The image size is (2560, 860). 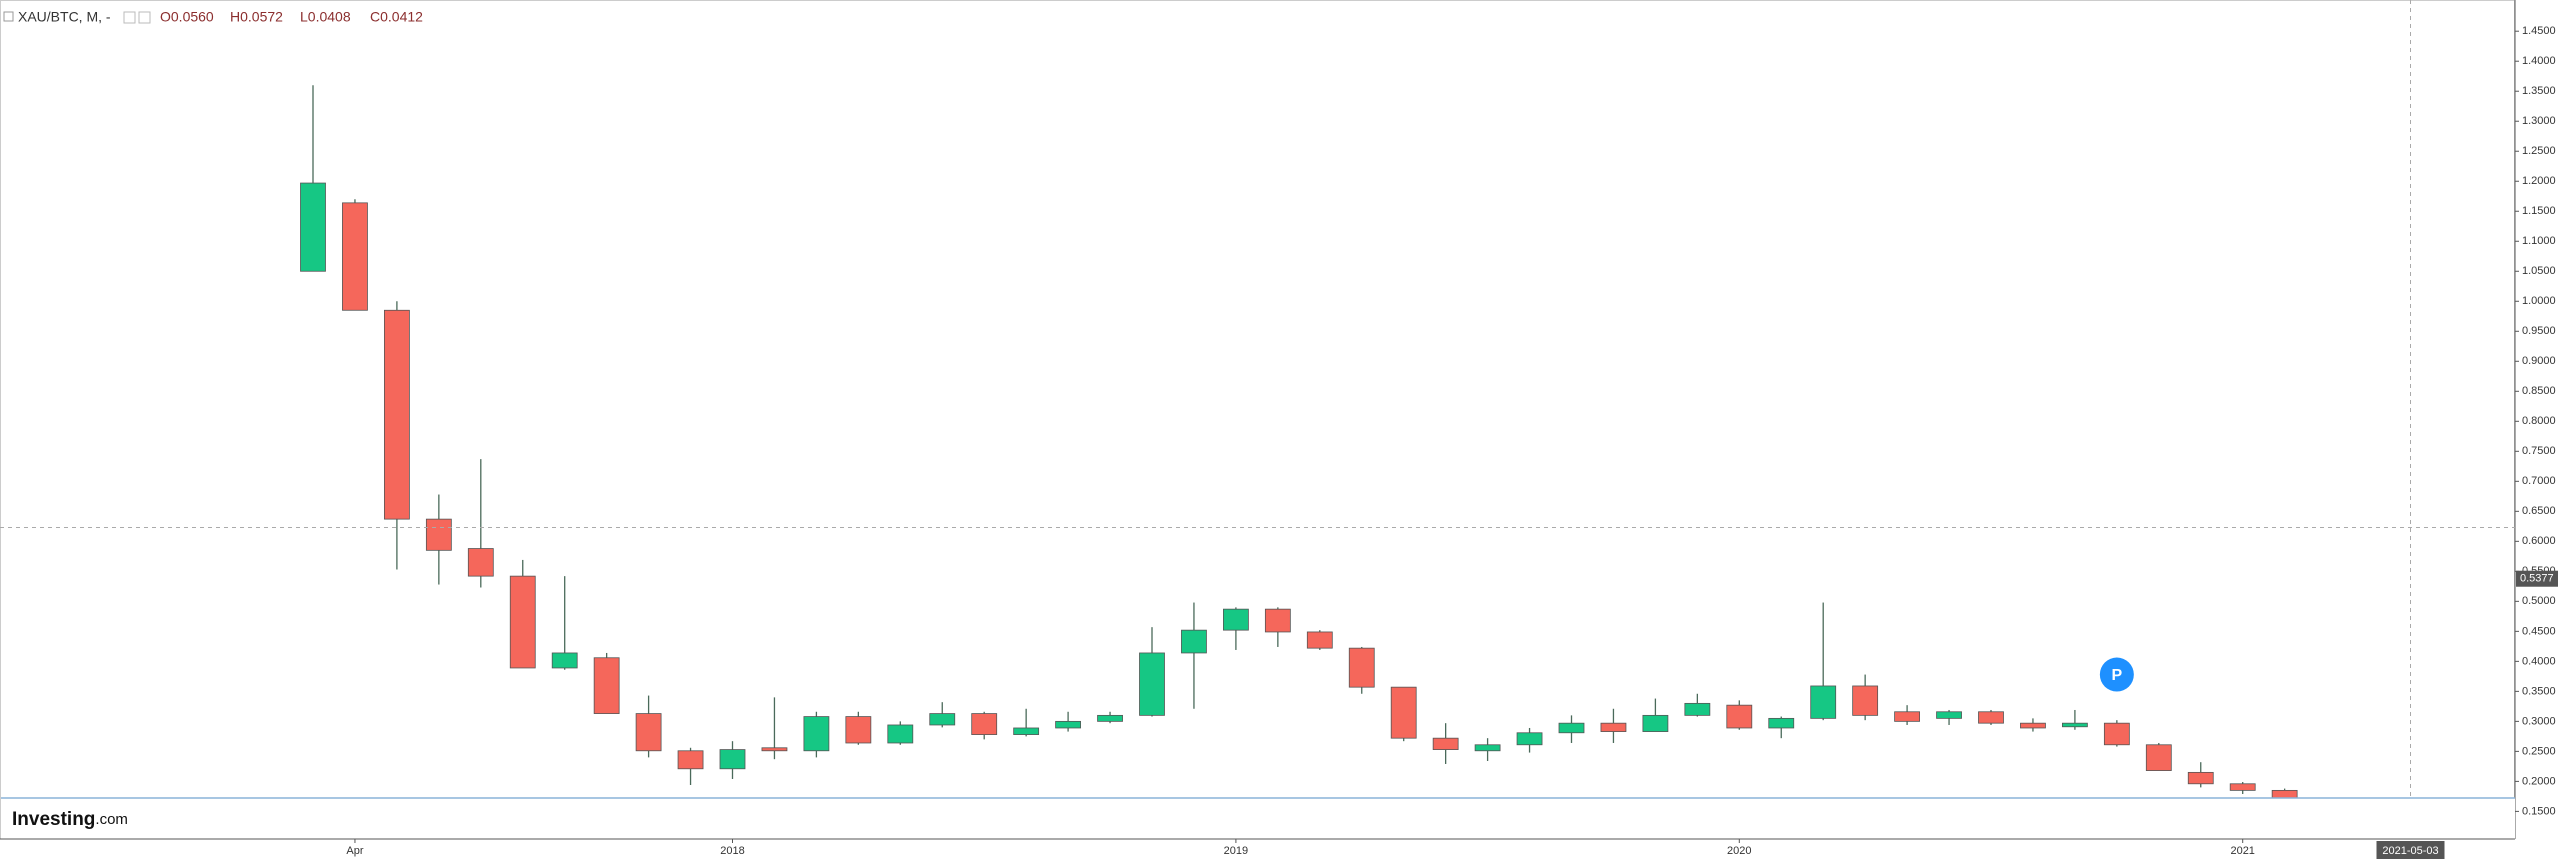 I want to click on y-tick-label: 0.9500, so click(x=2539, y=331).